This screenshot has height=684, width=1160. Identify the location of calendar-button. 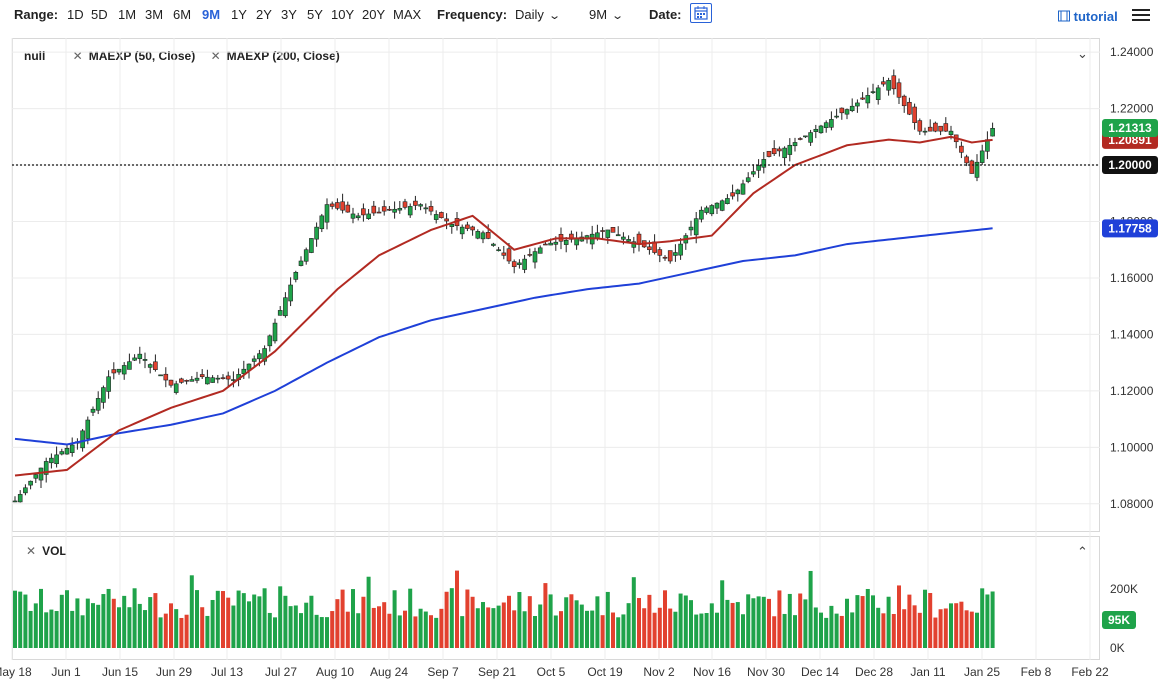
(701, 13).